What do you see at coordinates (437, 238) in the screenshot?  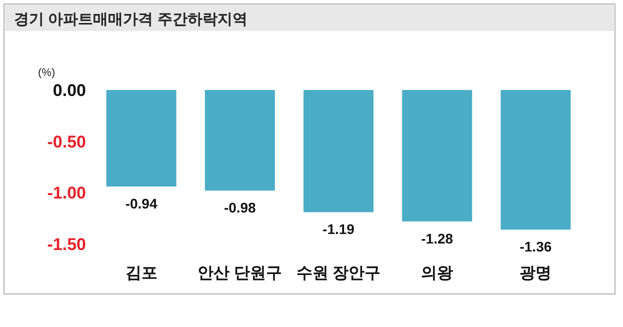 I see `data-label: -1.28` at bounding box center [437, 238].